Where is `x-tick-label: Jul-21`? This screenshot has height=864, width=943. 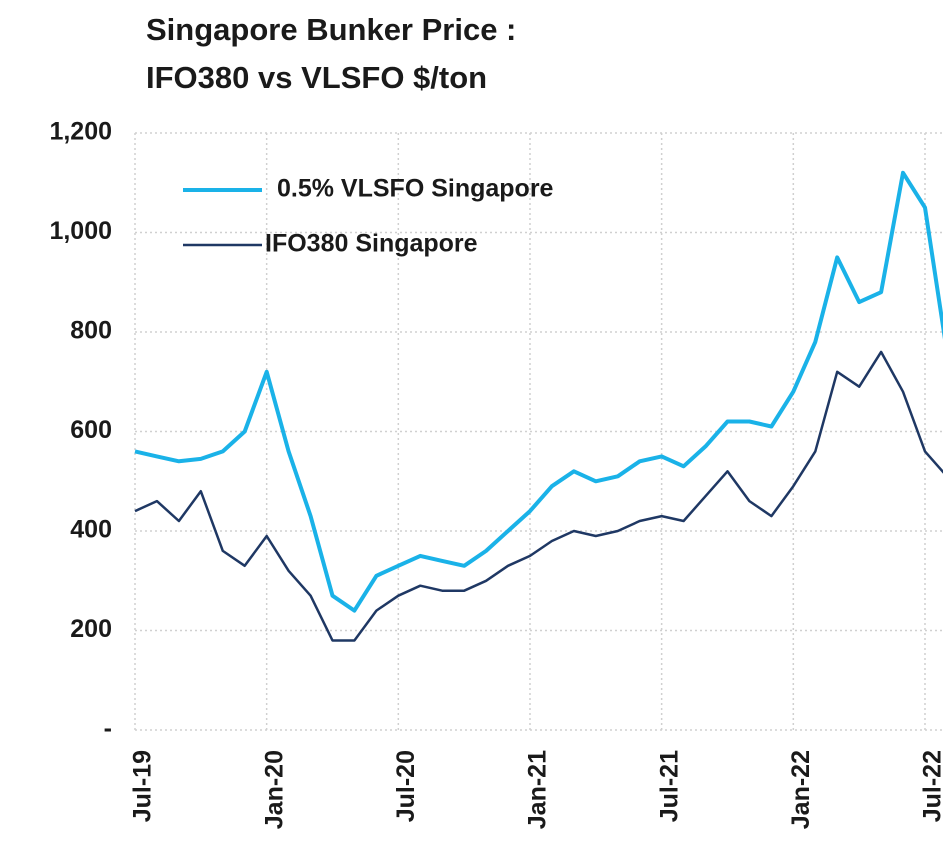 x-tick-label: Jul-21 is located at coordinates (669, 786).